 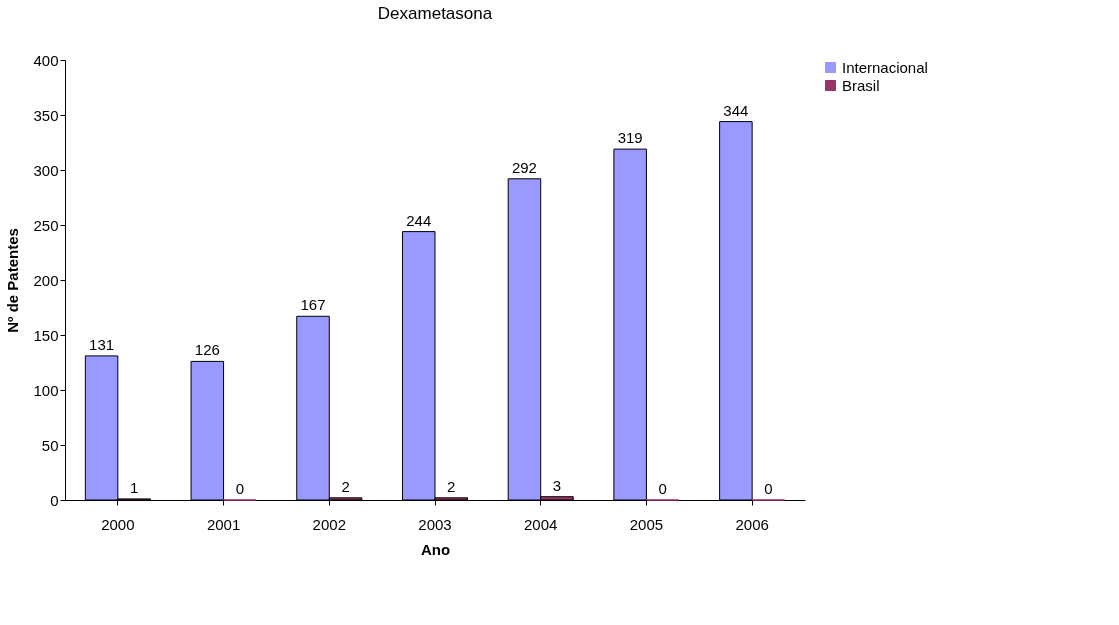 I want to click on y-tick-label: 200, so click(x=46, y=280).